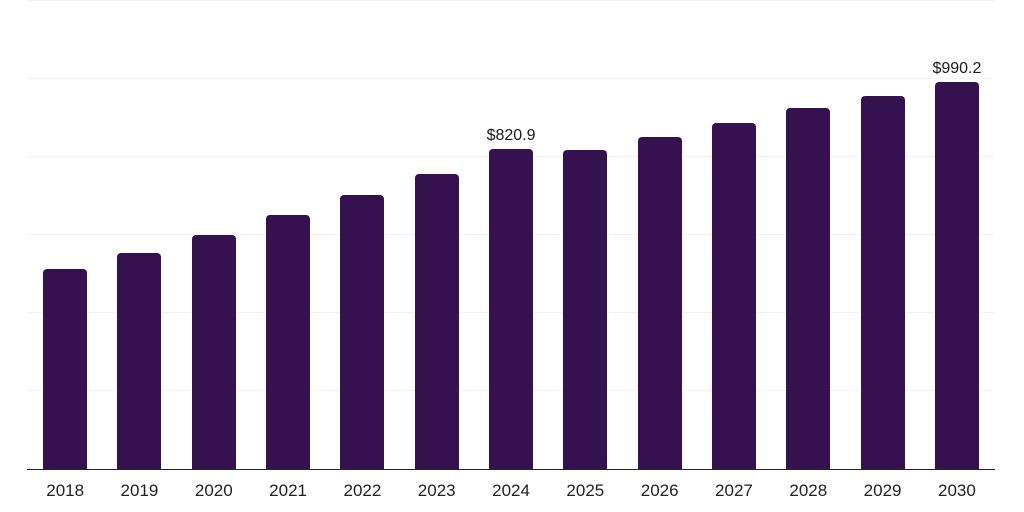  Describe the element at coordinates (362, 331) in the screenshot. I see `bar-2022` at that location.